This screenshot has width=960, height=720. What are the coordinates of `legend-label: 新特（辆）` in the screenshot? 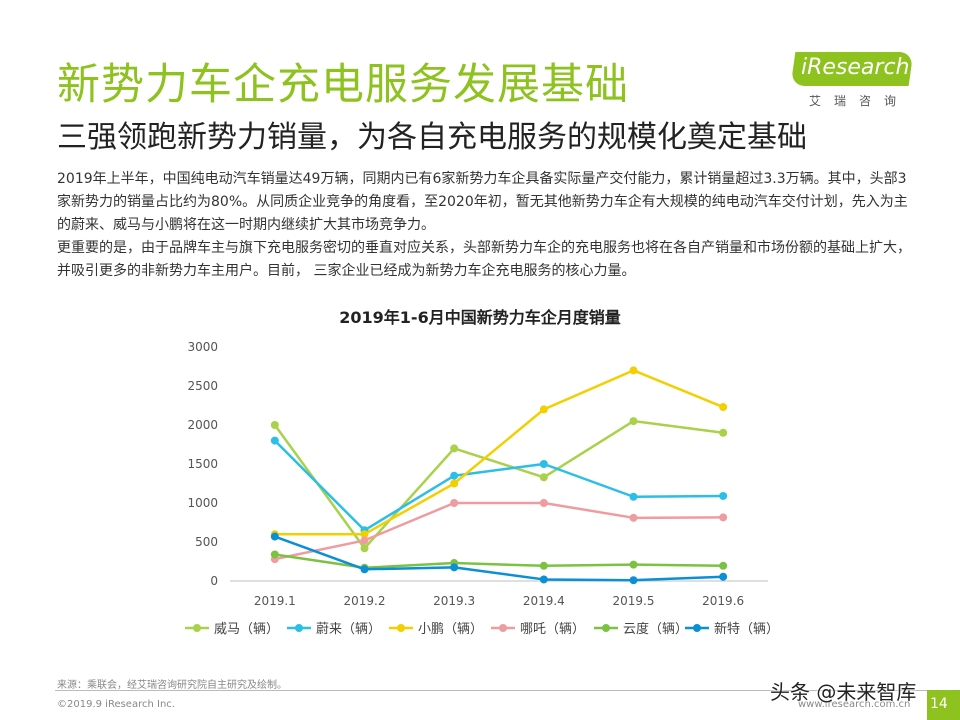 It's located at (746, 629).